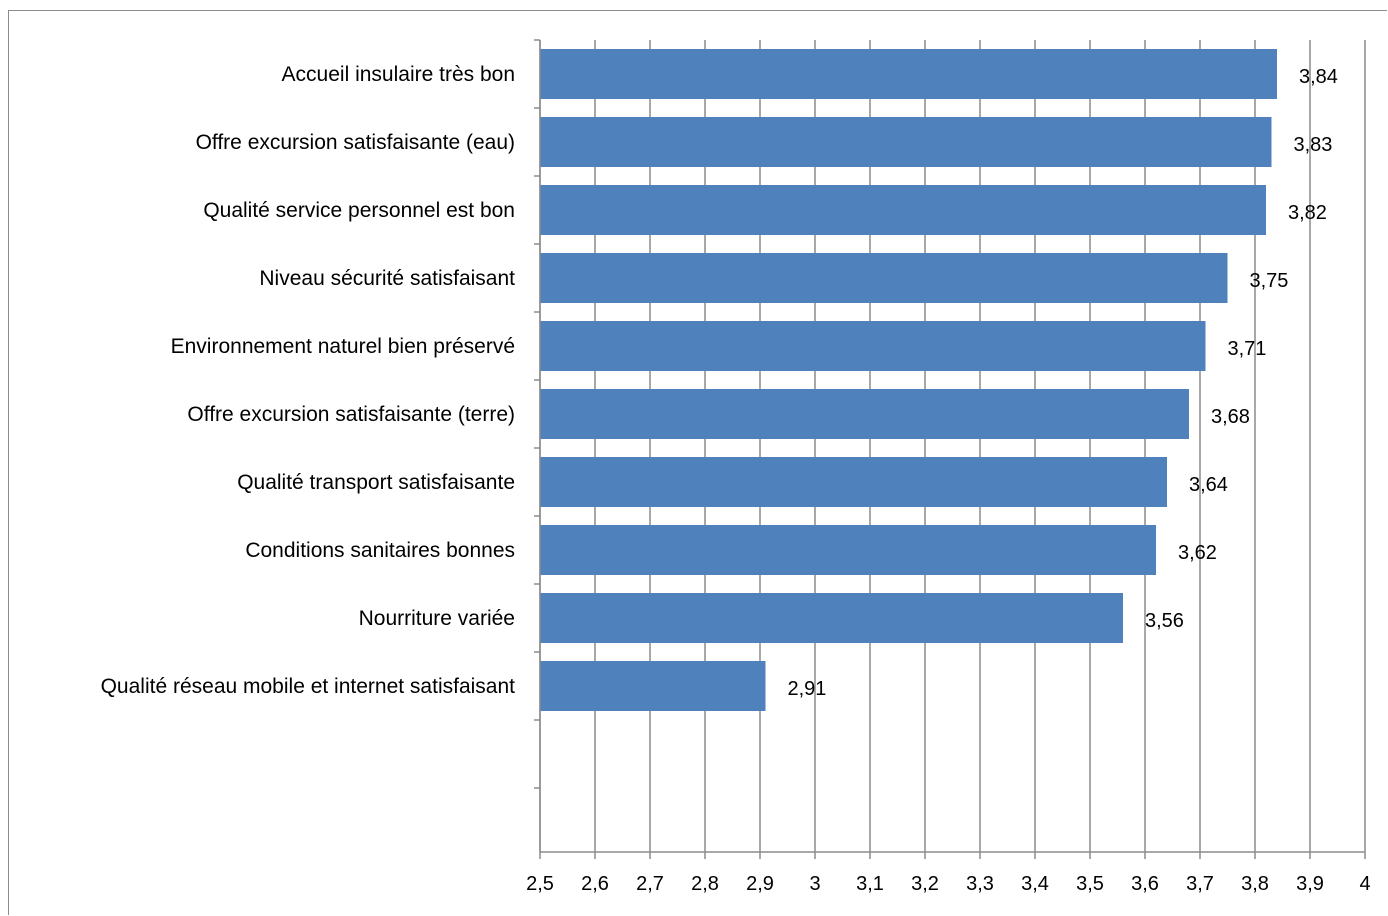 The width and height of the screenshot is (1388, 916). Describe the element at coordinates (398, 74) in the screenshot. I see `category-label: Accueil insulaire très bon` at that location.